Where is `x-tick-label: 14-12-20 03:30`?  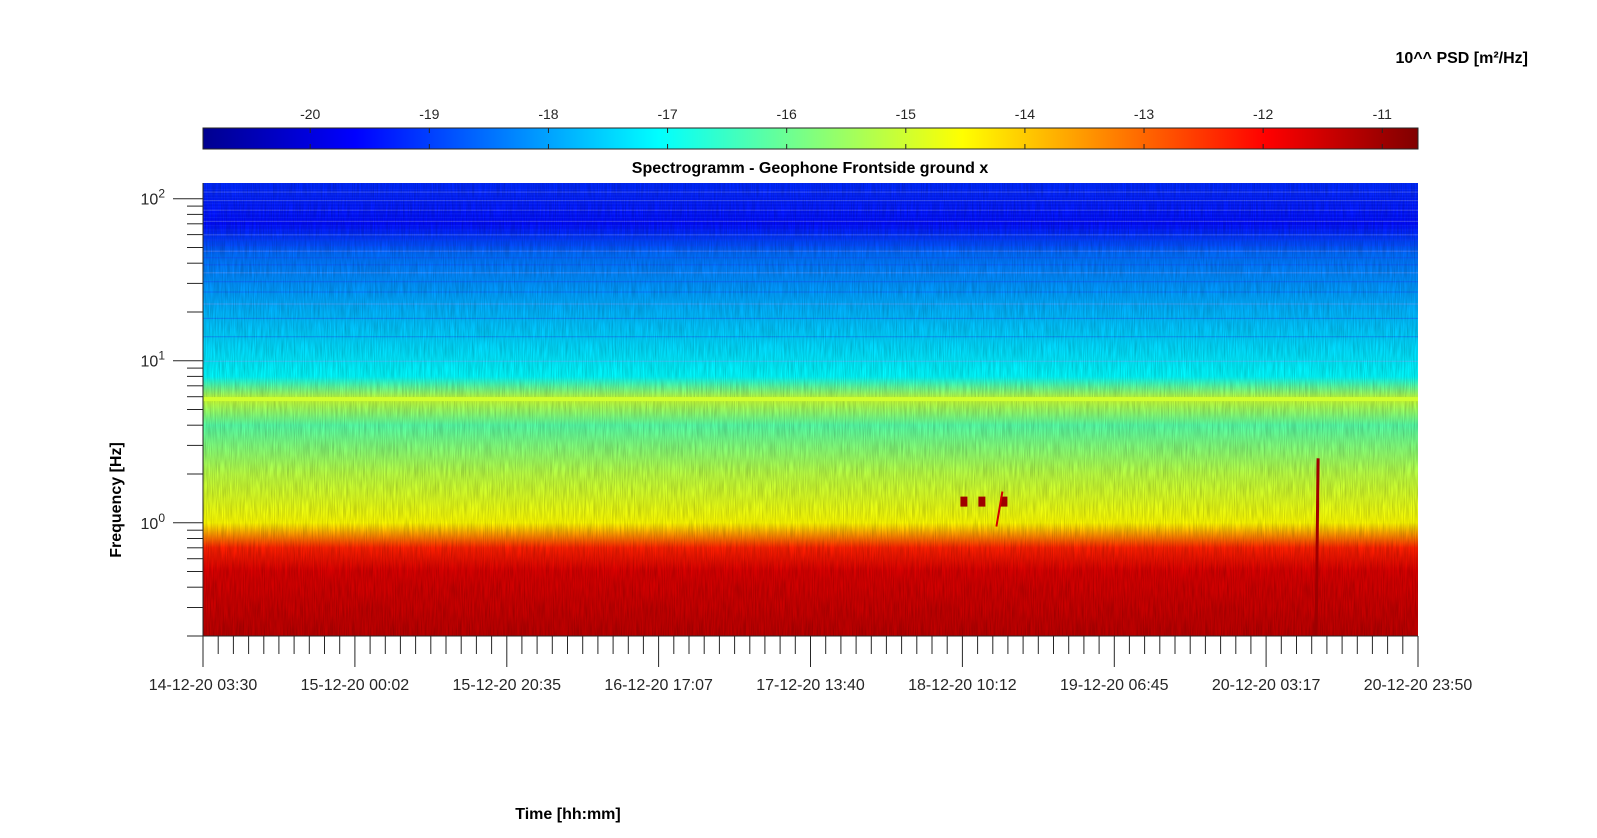
x-tick-label: 14-12-20 03:30 is located at coordinates (203, 685).